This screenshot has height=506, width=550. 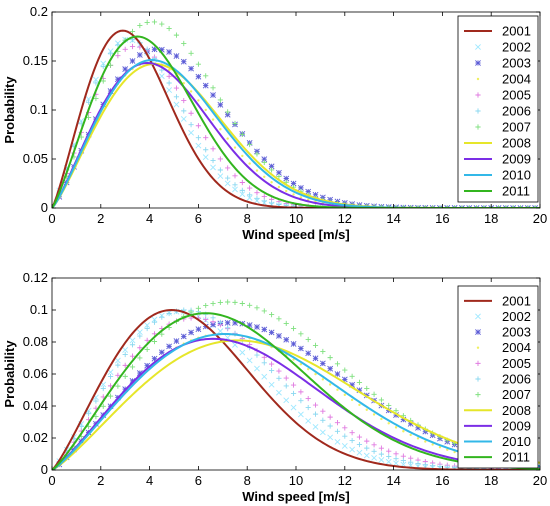 I want to click on top-x-axis-label: Wind speed [m/s], so click(x=296, y=234).